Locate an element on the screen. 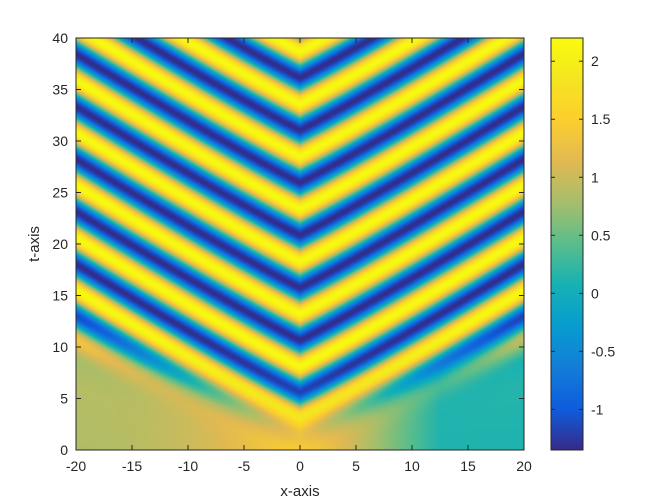 The width and height of the screenshot is (672, 504). x-tick-label: 20 is located at coordinates (524, 466).